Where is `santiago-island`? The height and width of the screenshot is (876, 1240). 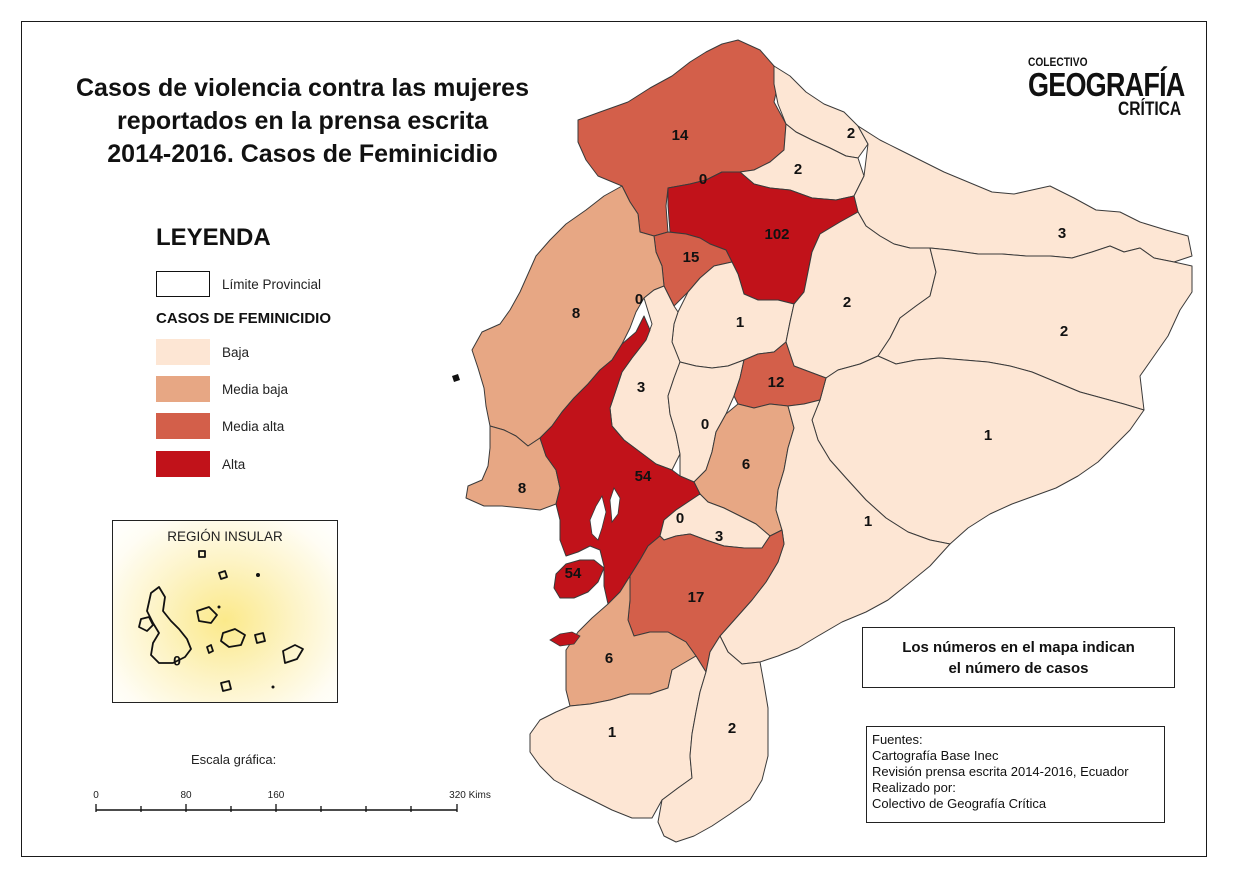
santiago-island is located at coordinates (207, 615).